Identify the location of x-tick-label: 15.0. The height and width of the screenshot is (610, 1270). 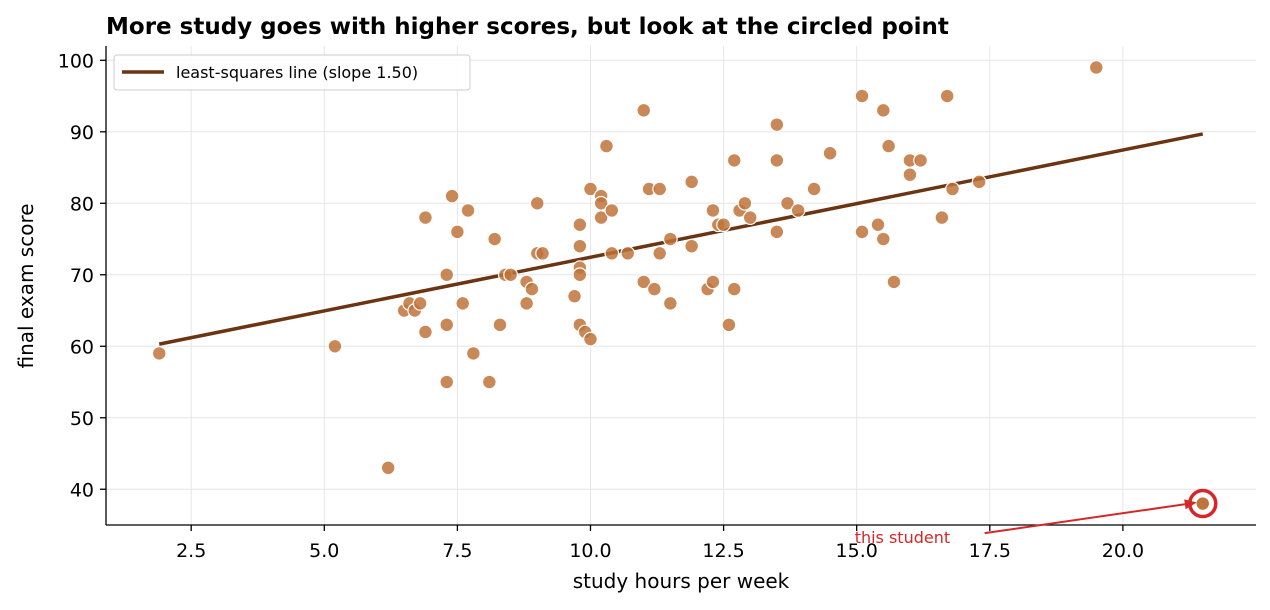
(857, 551).